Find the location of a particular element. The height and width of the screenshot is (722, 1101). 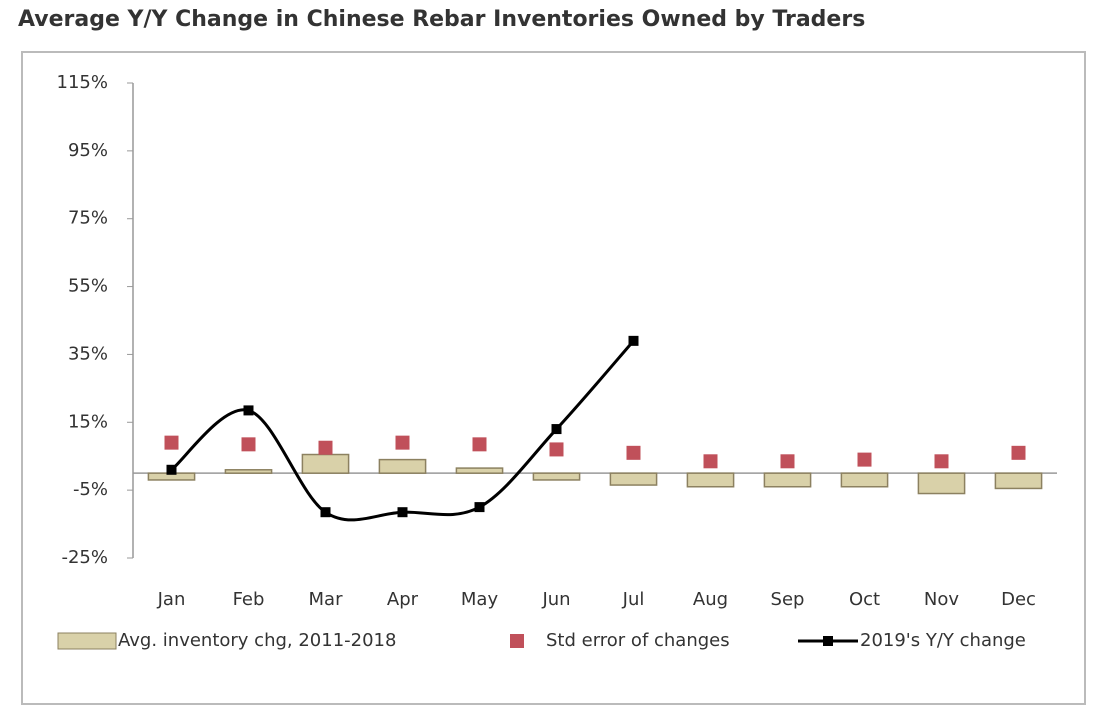

y-tick-label: 15% is located at coordinates (88, 421).